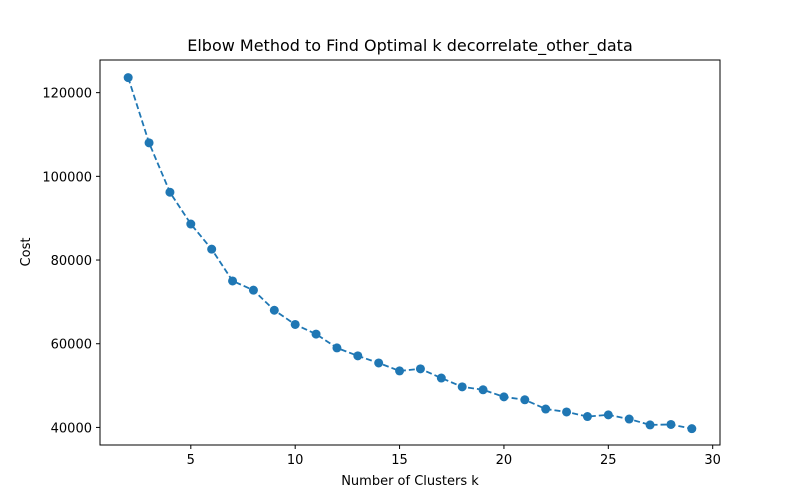  Describe the element at coordinates (399, 460) in the screenshot. I see `x-tick-label: 15` at that location.